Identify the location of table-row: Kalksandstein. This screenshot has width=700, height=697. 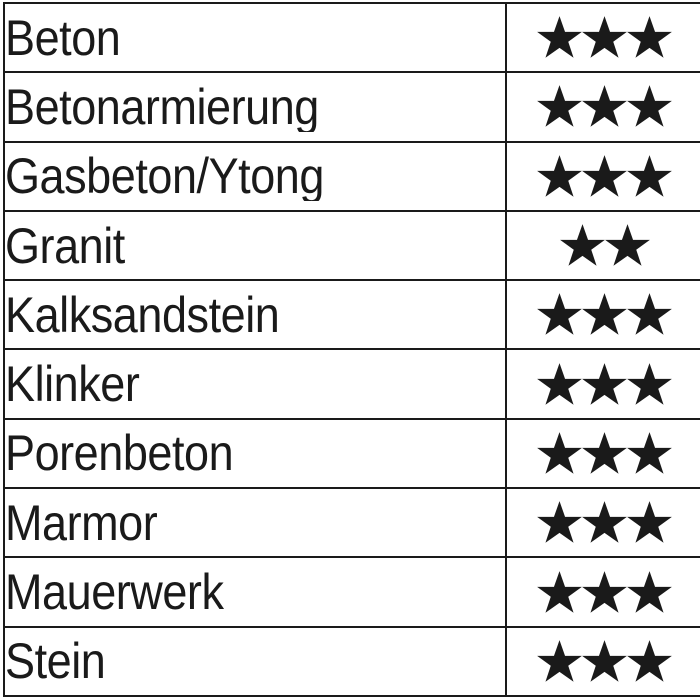
(351, 315).